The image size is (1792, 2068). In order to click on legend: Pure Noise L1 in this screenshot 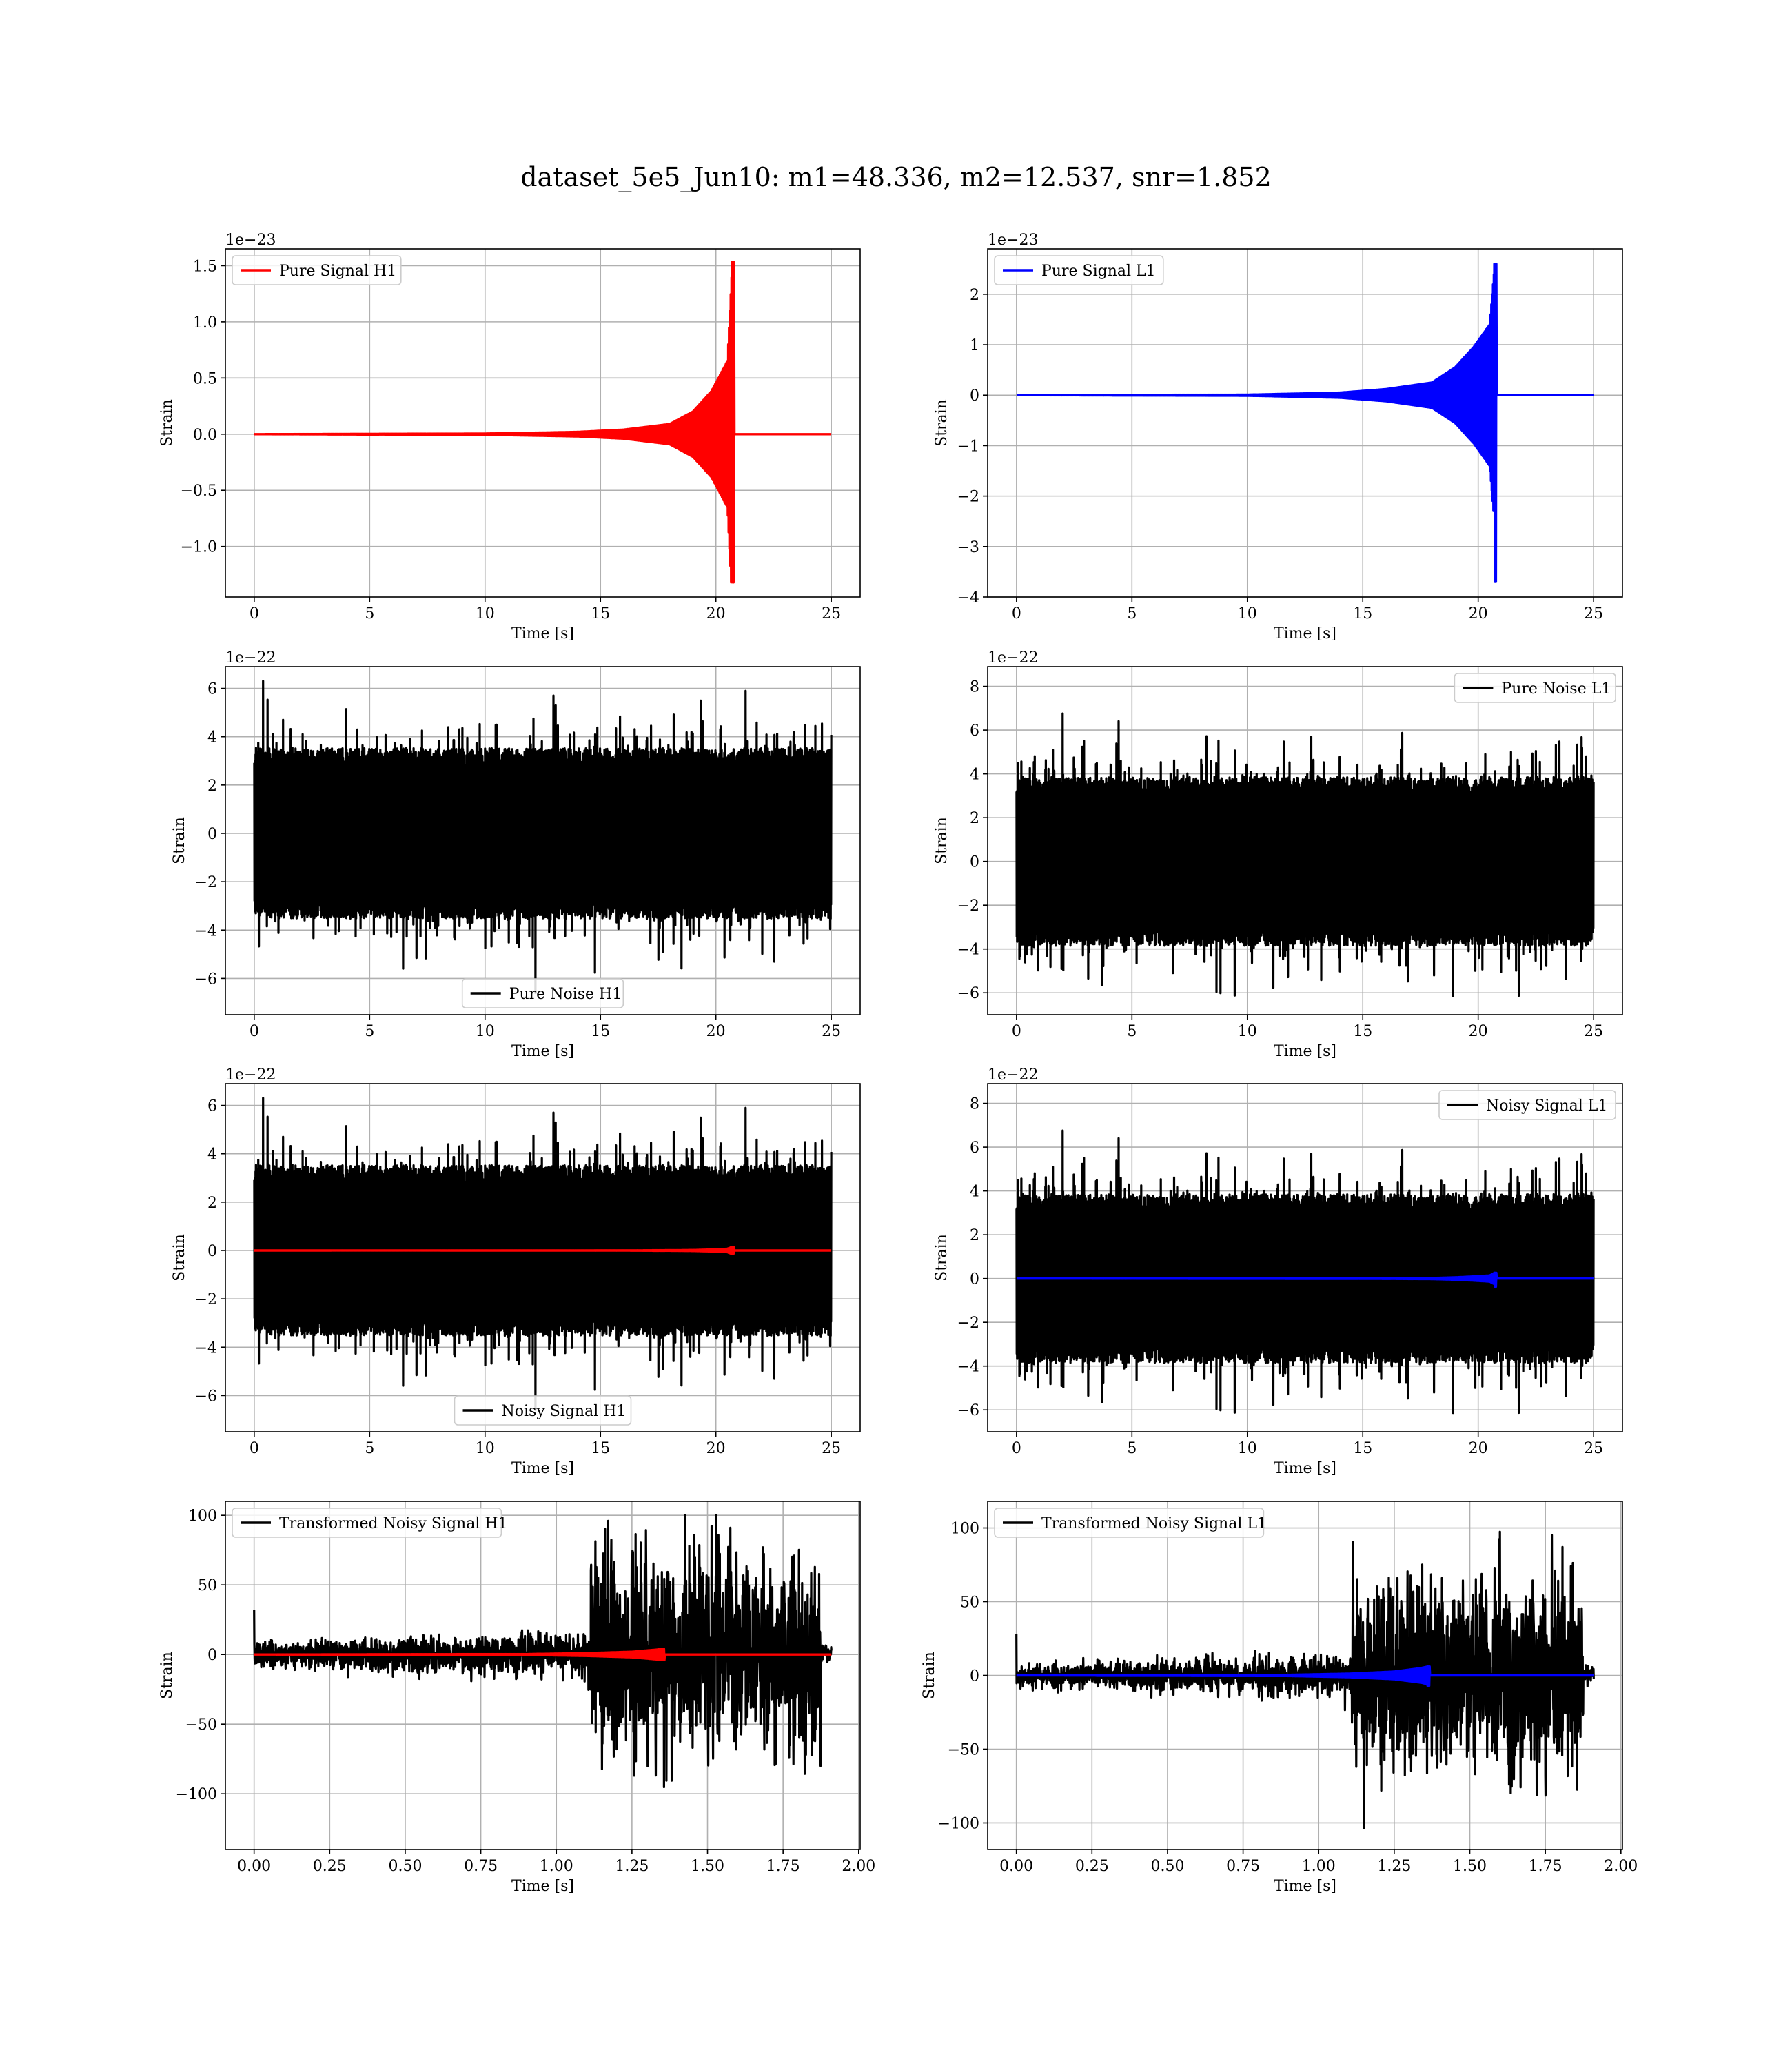, I will do `click(1535, 688)`.